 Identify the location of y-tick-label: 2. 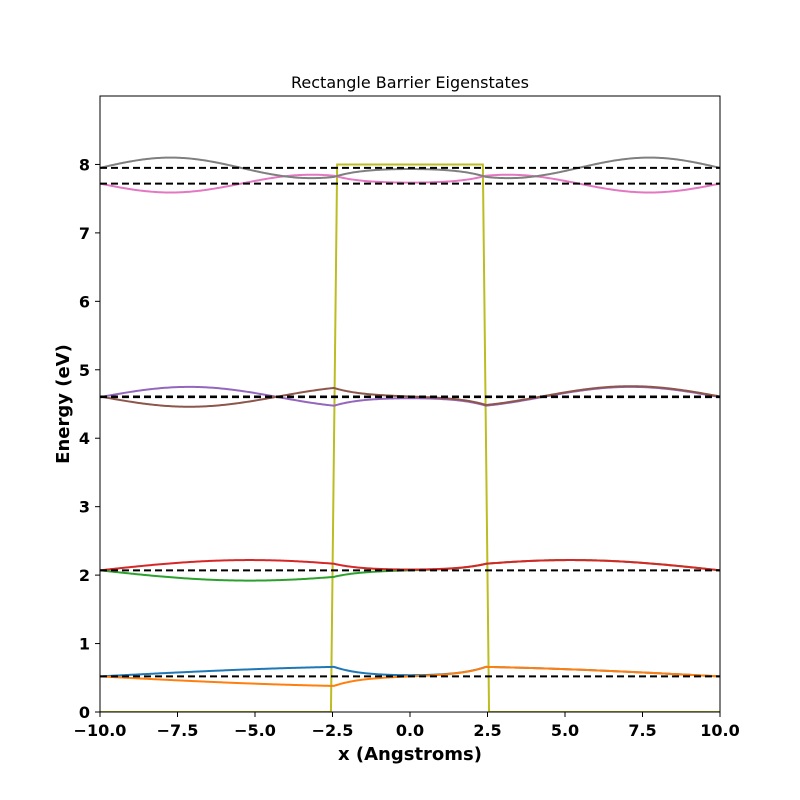
(84, 575).